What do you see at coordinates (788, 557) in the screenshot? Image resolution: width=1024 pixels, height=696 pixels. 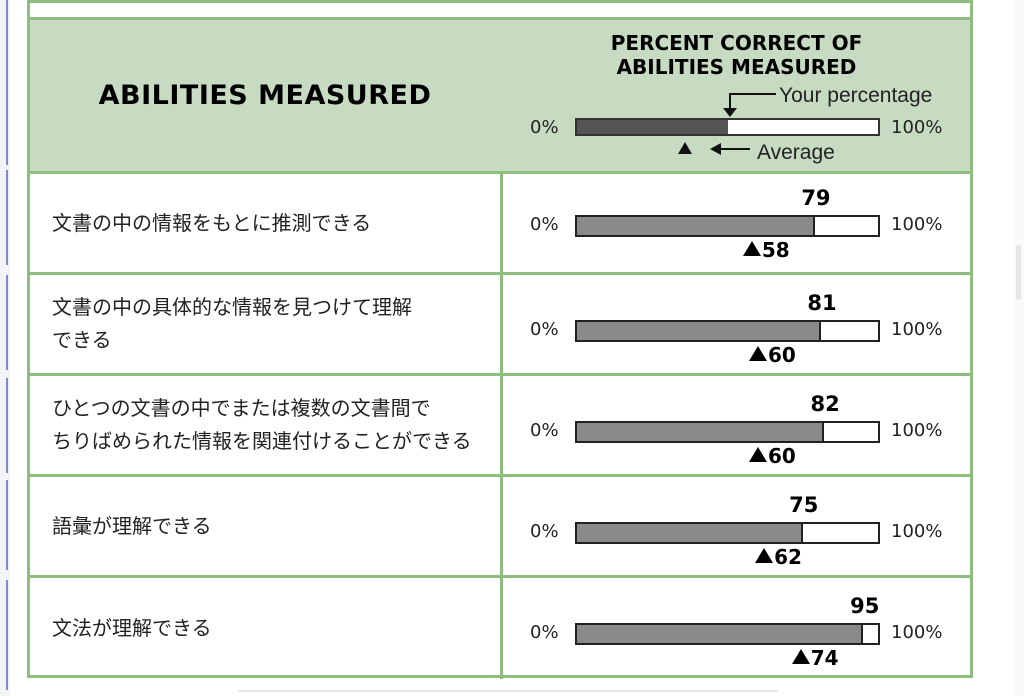 I see `average-value: 62` at bounding box center [788, 557].